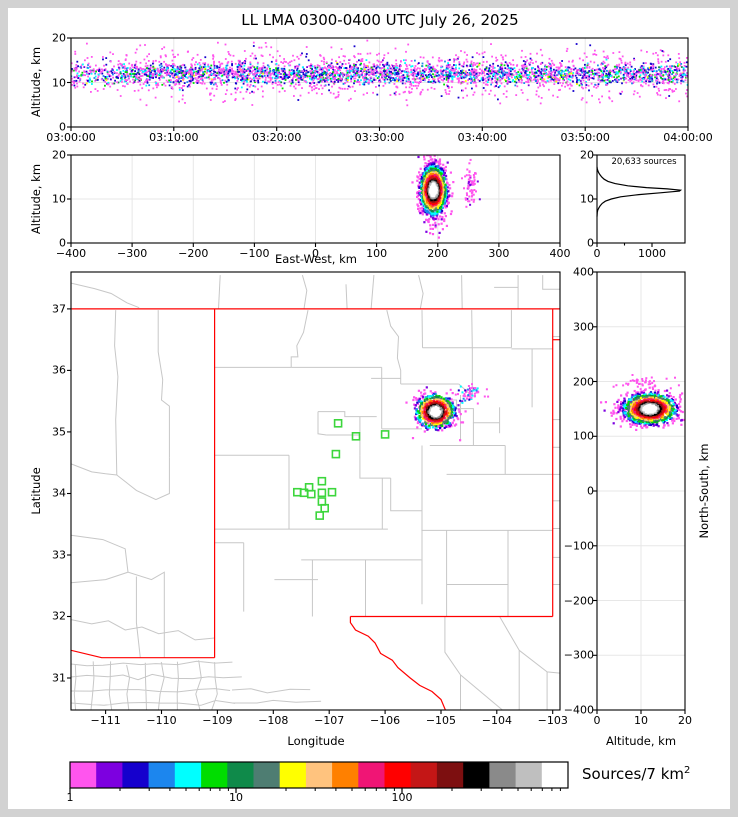 This screenshot has width=738, height=817. Describe the element at coordinates (59, 616) in the screenshot. I see `latitude-tick-label: 32` at that location.